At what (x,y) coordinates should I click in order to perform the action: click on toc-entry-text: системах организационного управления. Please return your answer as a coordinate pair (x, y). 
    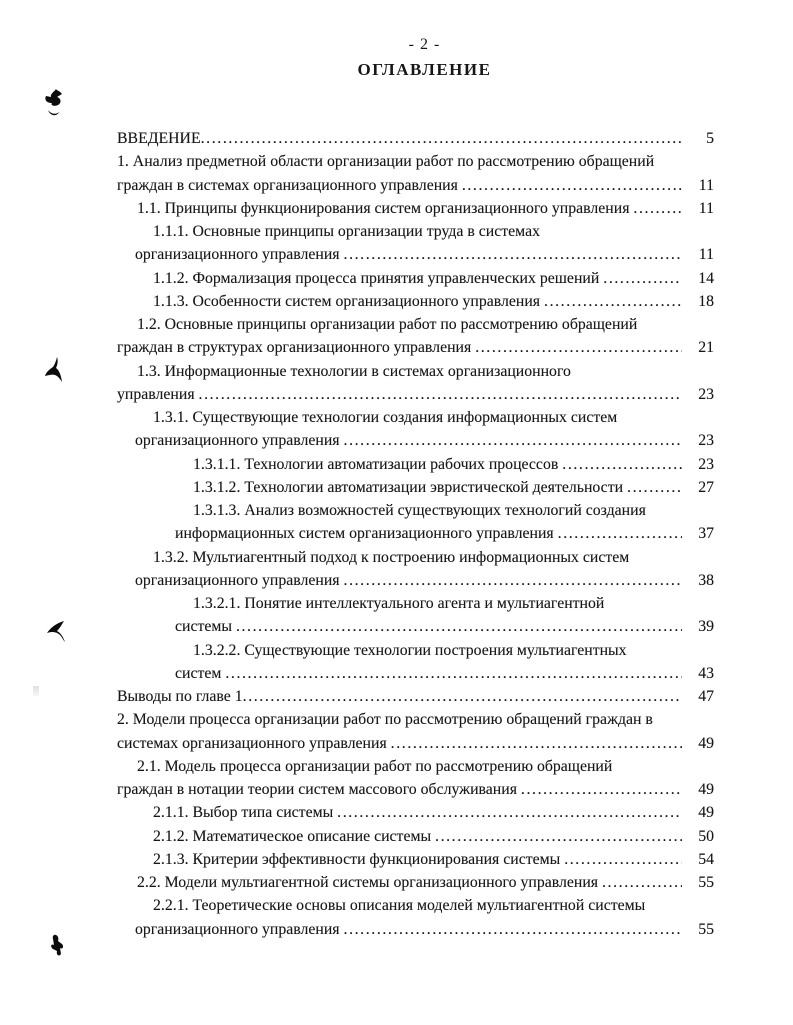
    Looking at the image, I should click on (254, 743).